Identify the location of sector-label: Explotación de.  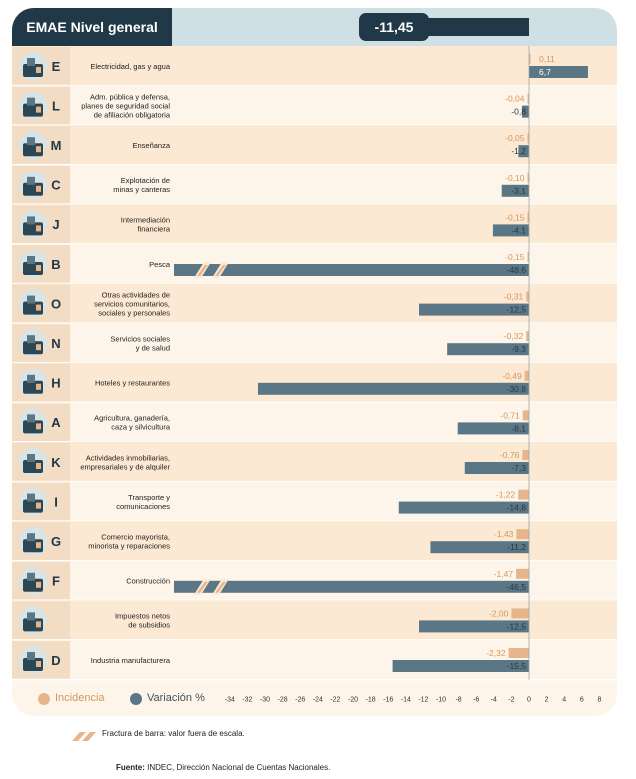
(145, 180).